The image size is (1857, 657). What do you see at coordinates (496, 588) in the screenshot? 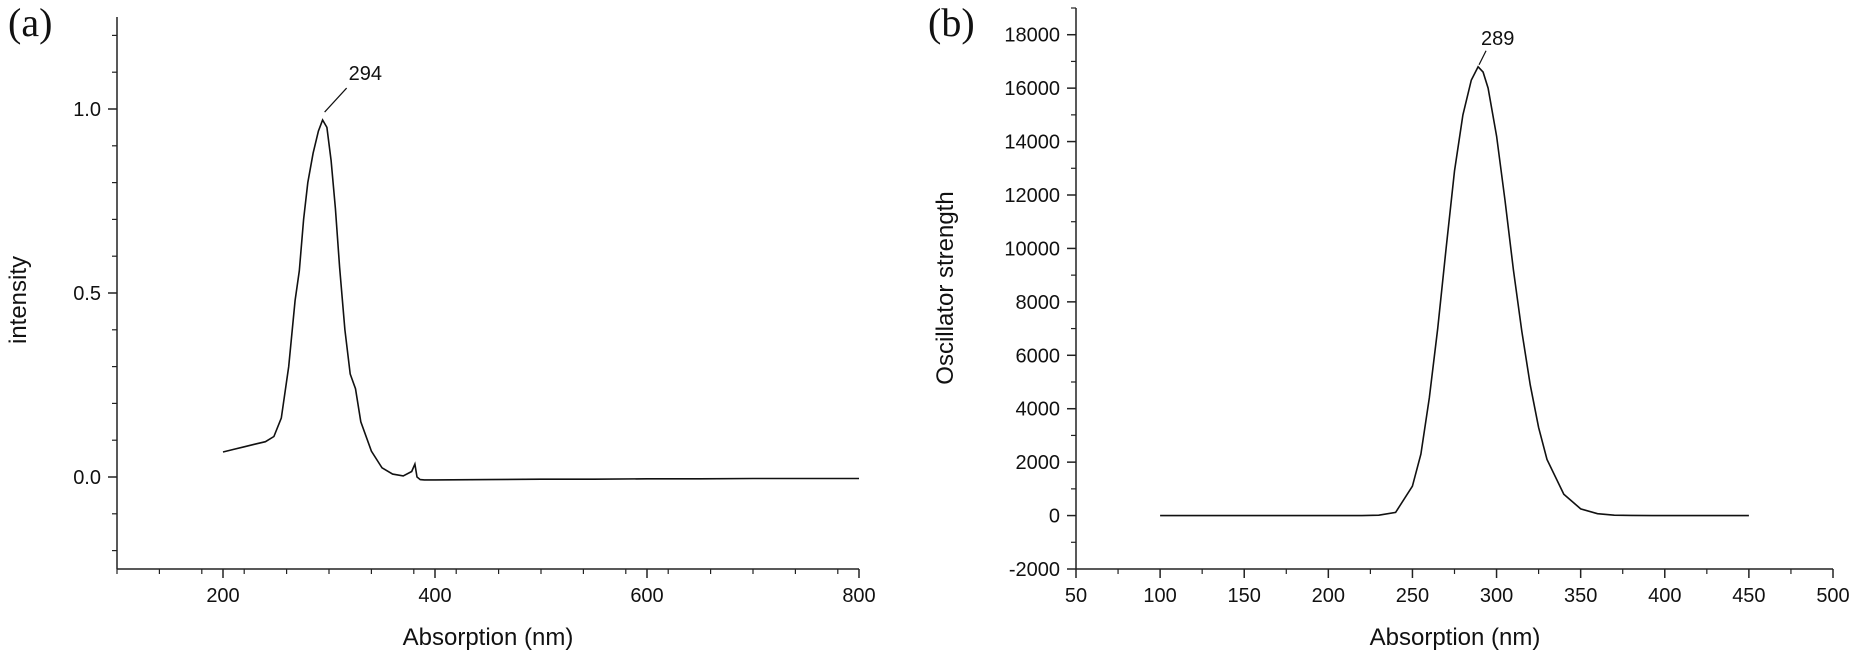
I see `x-ticks-a: 200 400 600 800` at bounding box center [496, 588].